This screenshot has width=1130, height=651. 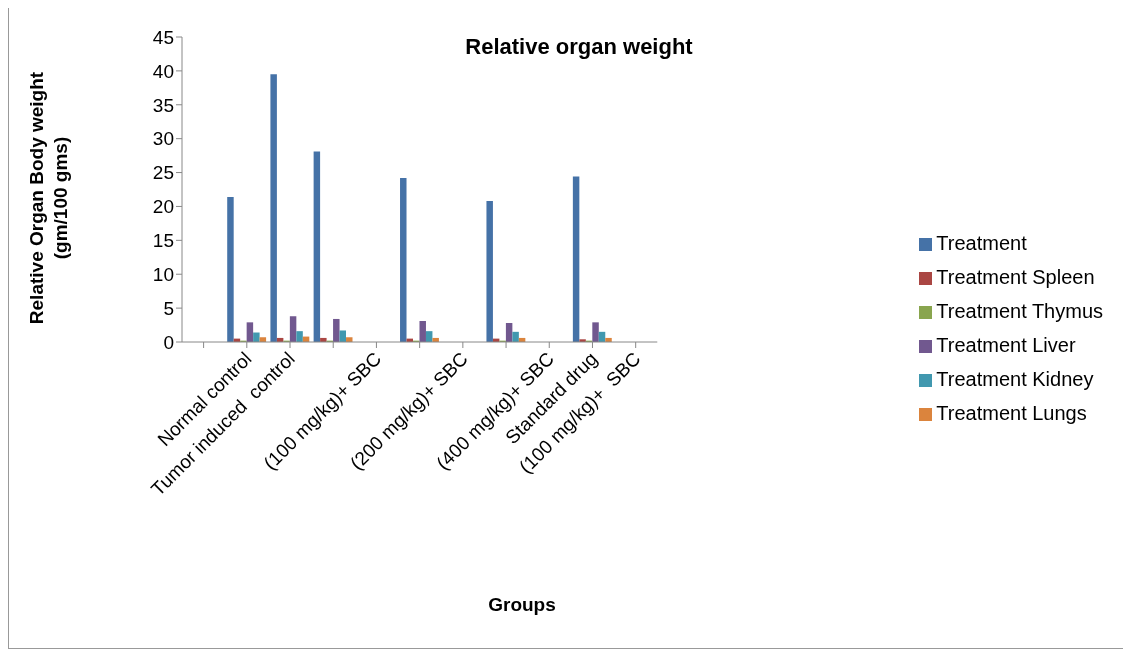 I want to click on legend-label: Treatment Spleen, so click(x=1015, y=277).